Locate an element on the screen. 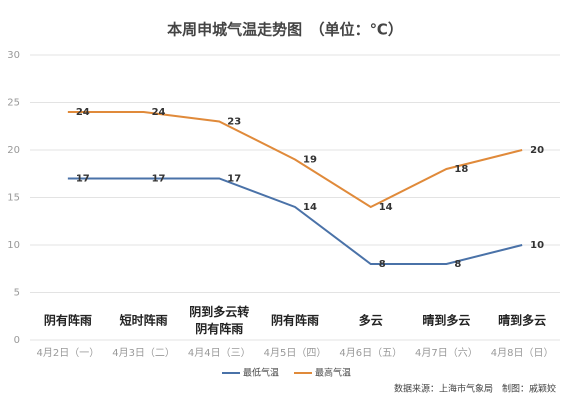  weather-label: 短时阵雨 is located at coordinates (144, 320).